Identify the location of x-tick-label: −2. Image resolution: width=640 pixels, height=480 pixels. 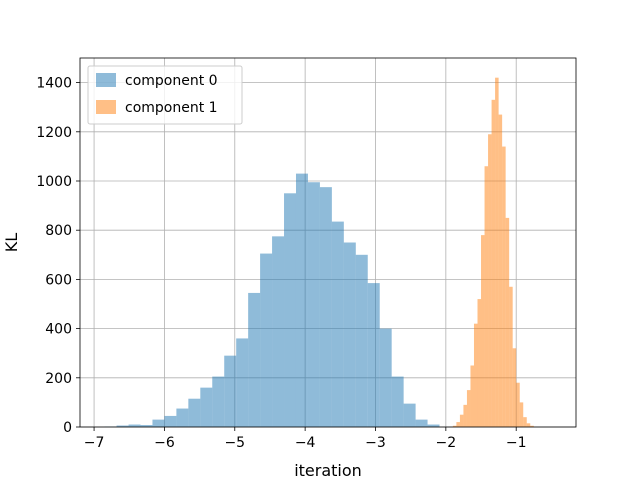
(446, 443).